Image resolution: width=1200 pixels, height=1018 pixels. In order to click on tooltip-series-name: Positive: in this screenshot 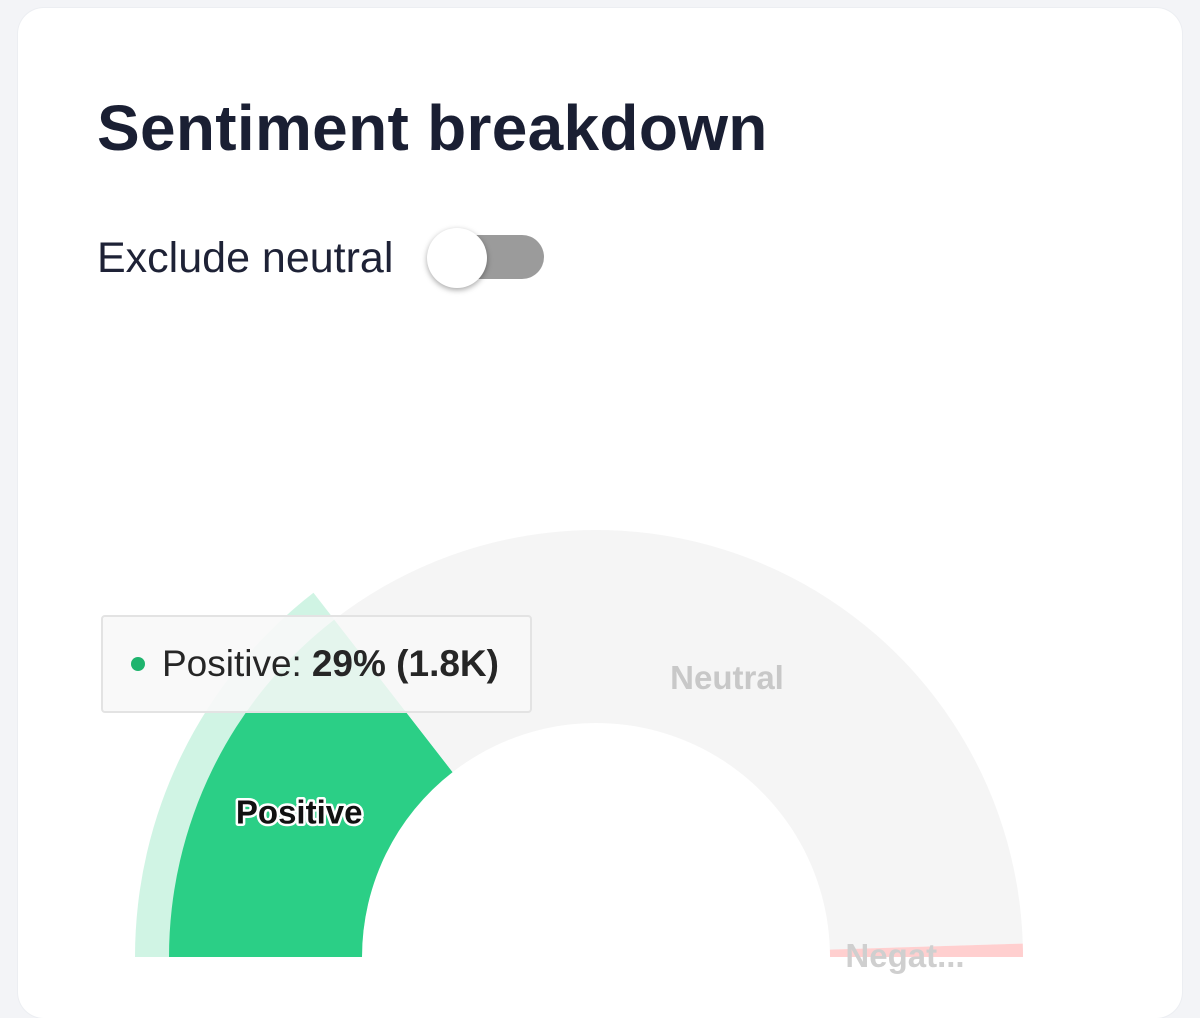, I will do `click(232, 663)`.